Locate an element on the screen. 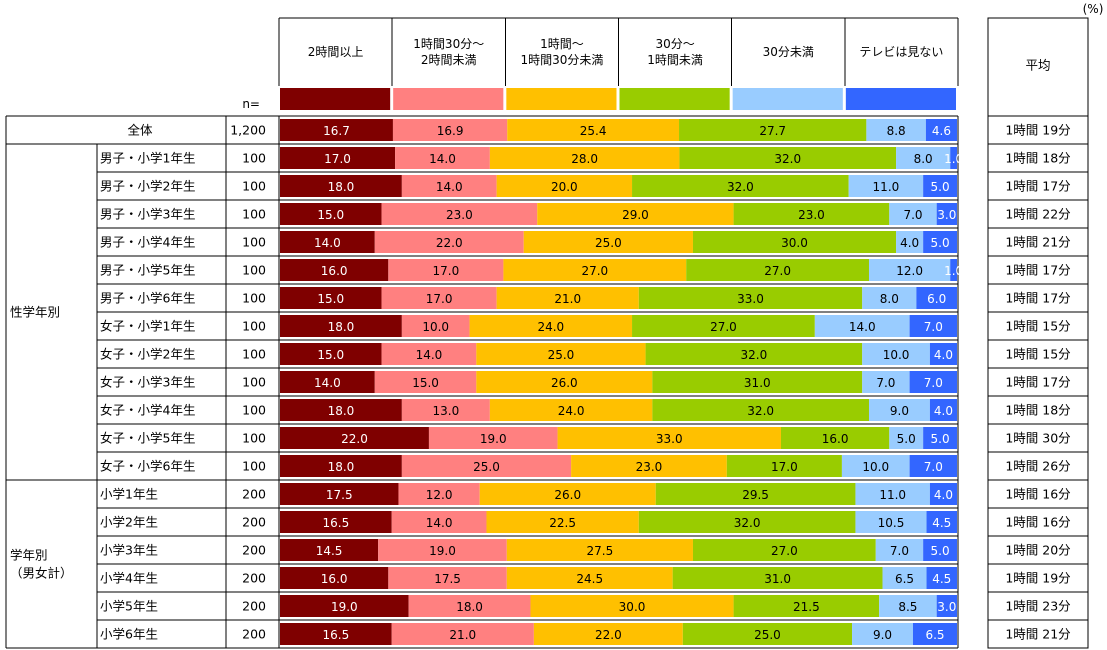 Image resolution: width=1107 pixels, height=650 pixels. unit-label: (%) is located at coordinates (1093, 9).